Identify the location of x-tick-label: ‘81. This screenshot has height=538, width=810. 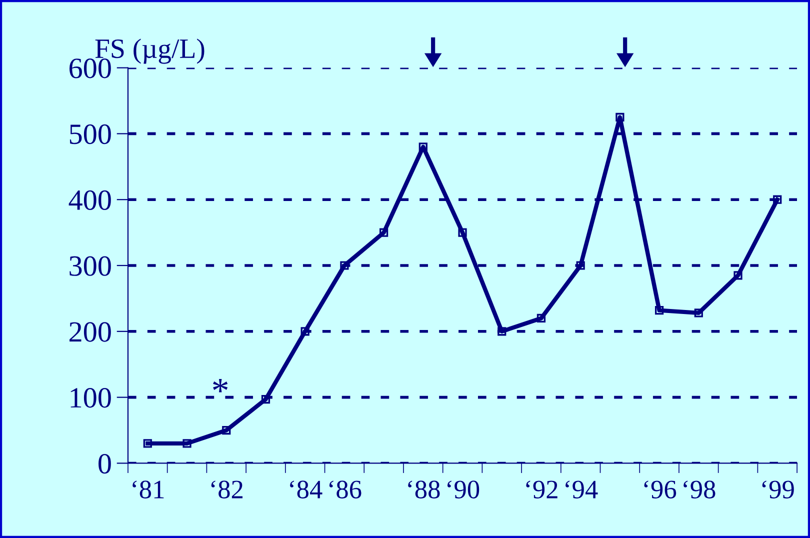
(148, 489).